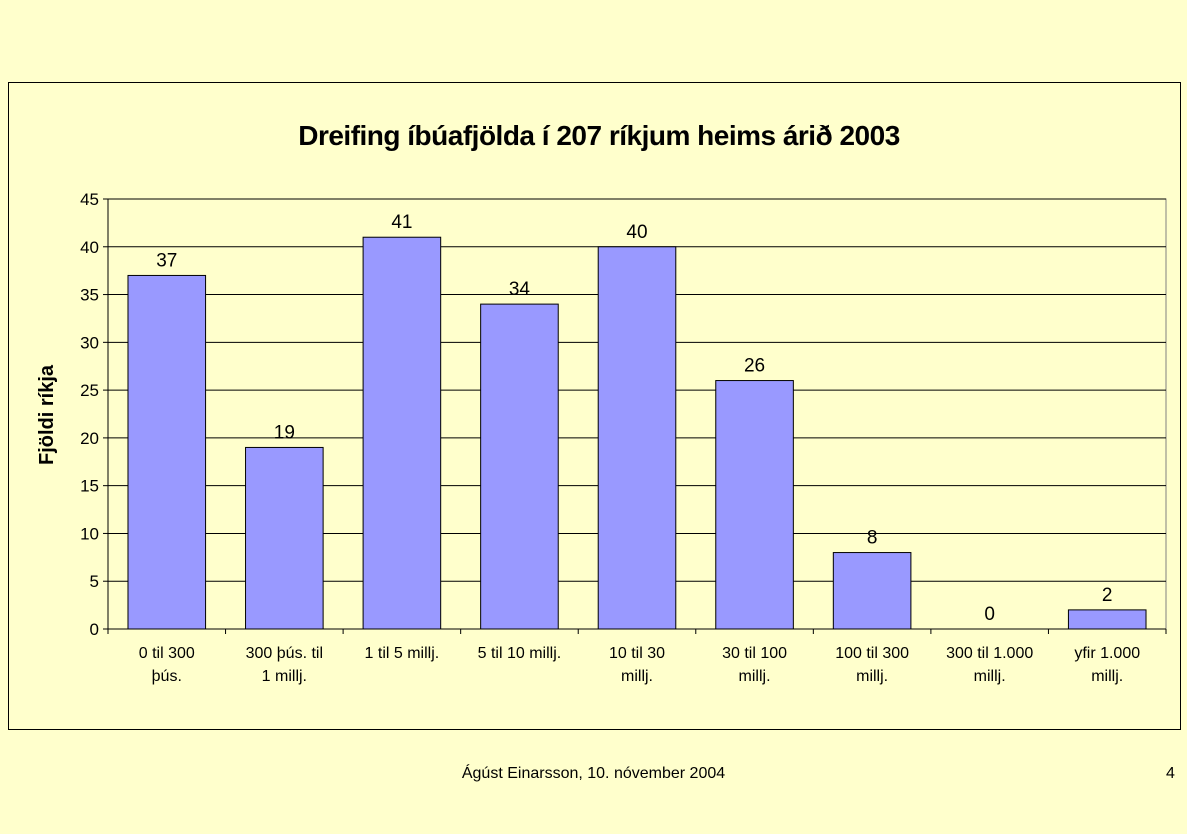  What do you see at coordinates (284, 432) in the screenshot?
I see `data-label: 19` at bounding box center [284, 432].